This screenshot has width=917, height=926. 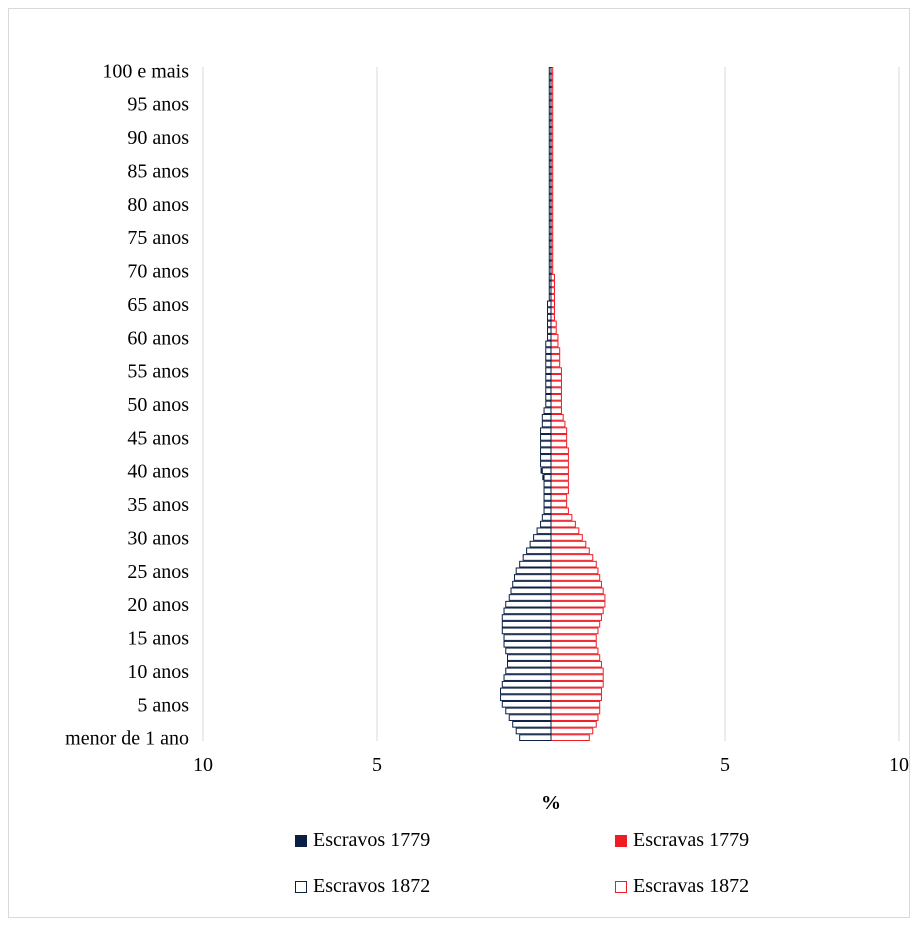 What do you see at coordinates (551, 803) in the screenshot?
I see `x-axis-title: %` at bounding box center [551, 803].